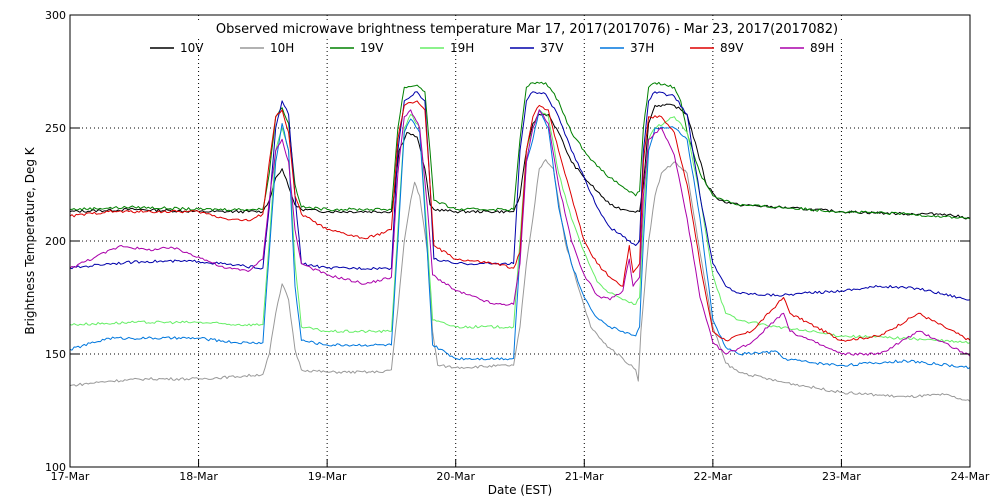  What do you see at coordinates (455, 476) in the screenshot?
I see `x-tick-label: 20-Mar` at bounding box center [455, 476].